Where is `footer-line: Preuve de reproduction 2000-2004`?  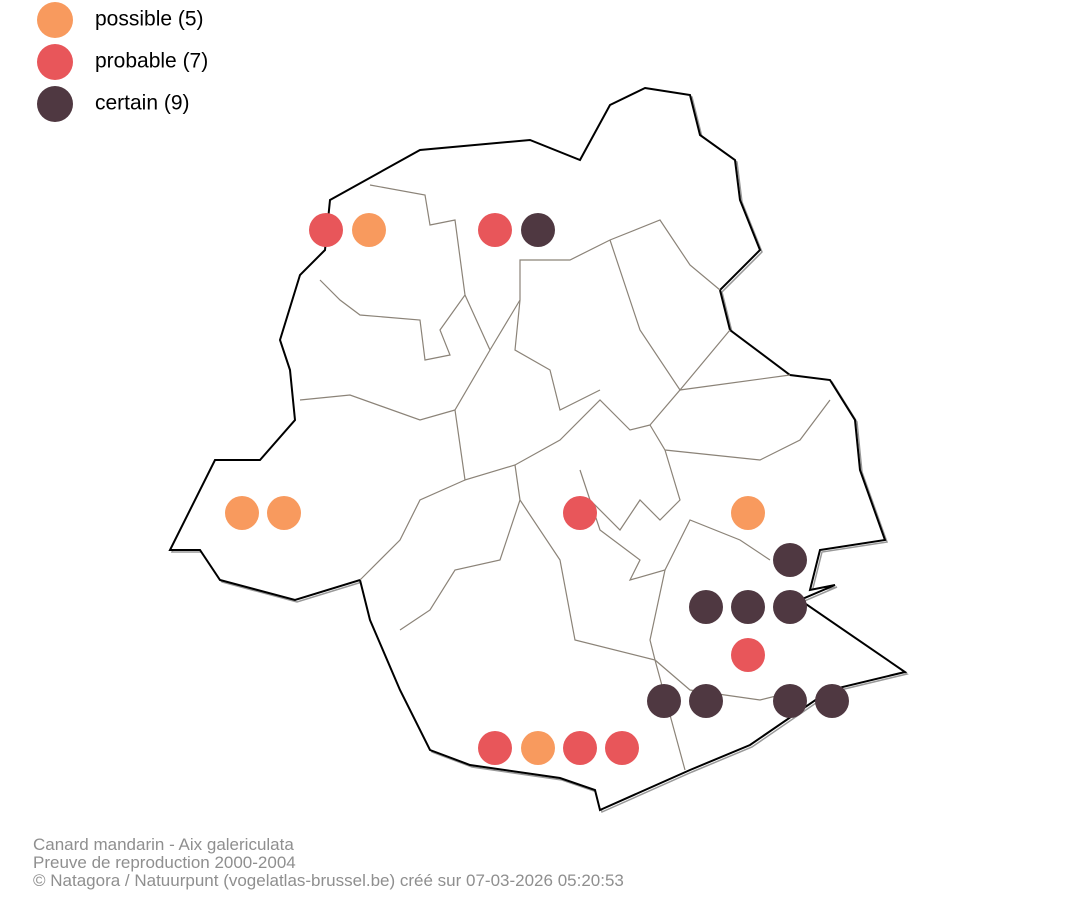 footer-line: Preuve de reproduction 2000-2004 is located at coordinates (164, 862).